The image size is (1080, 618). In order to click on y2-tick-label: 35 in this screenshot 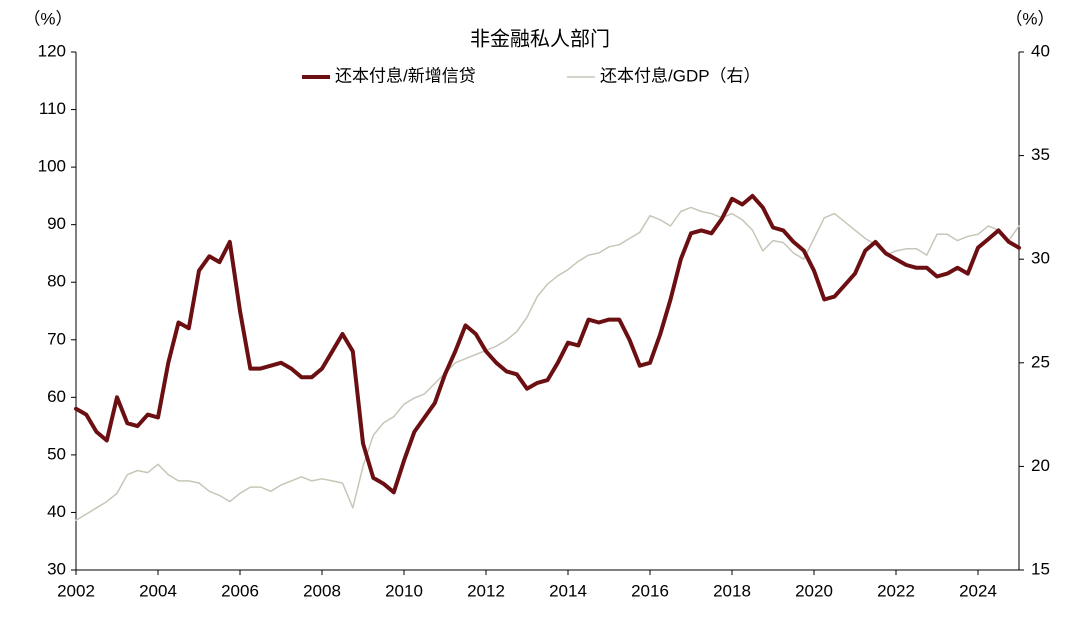, I will do `click(1040, 154)`.